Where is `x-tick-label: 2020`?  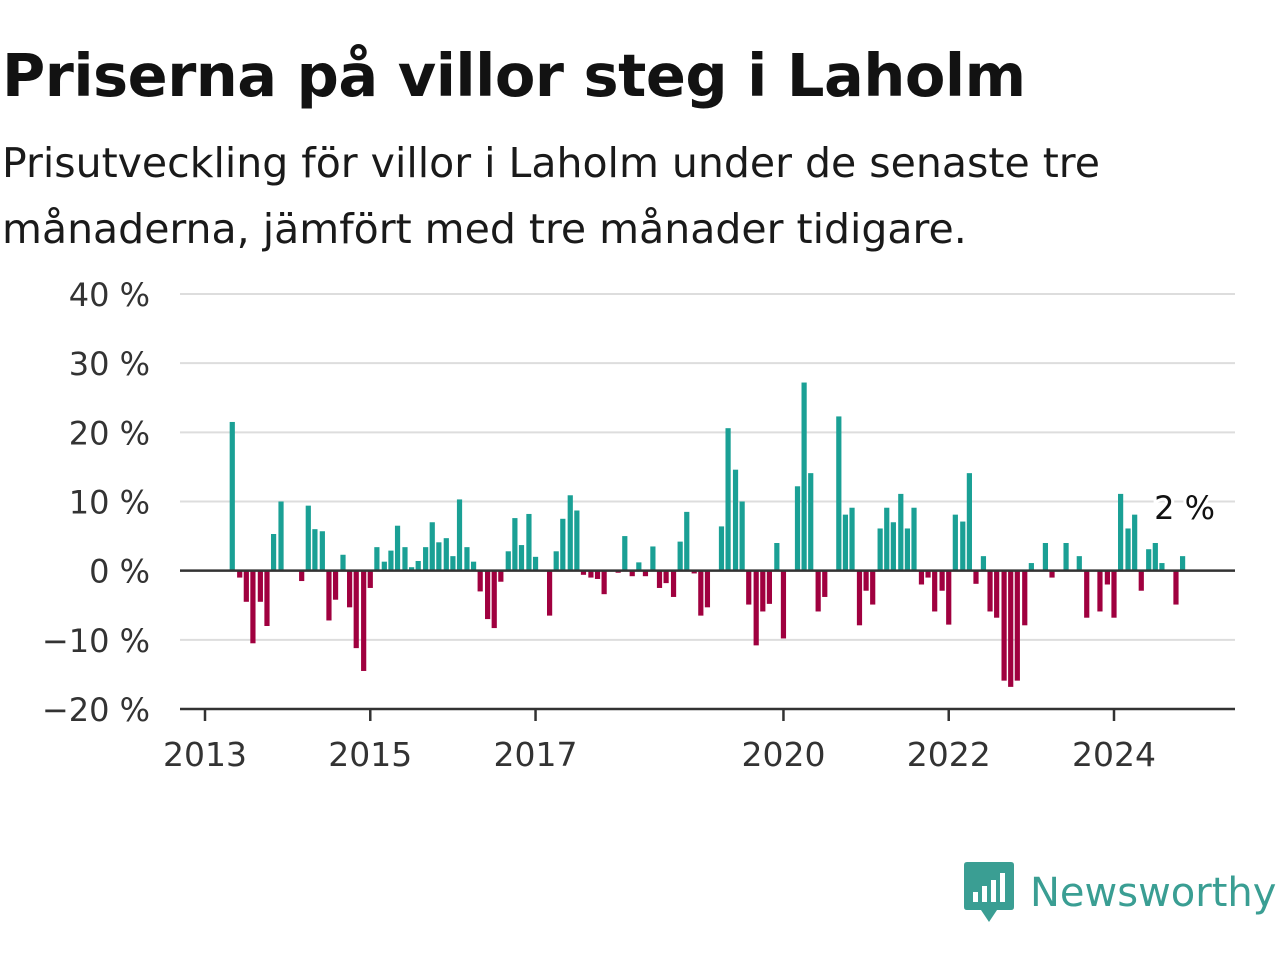 x-tick-label: 2020 is located at coordinates (783, 754).